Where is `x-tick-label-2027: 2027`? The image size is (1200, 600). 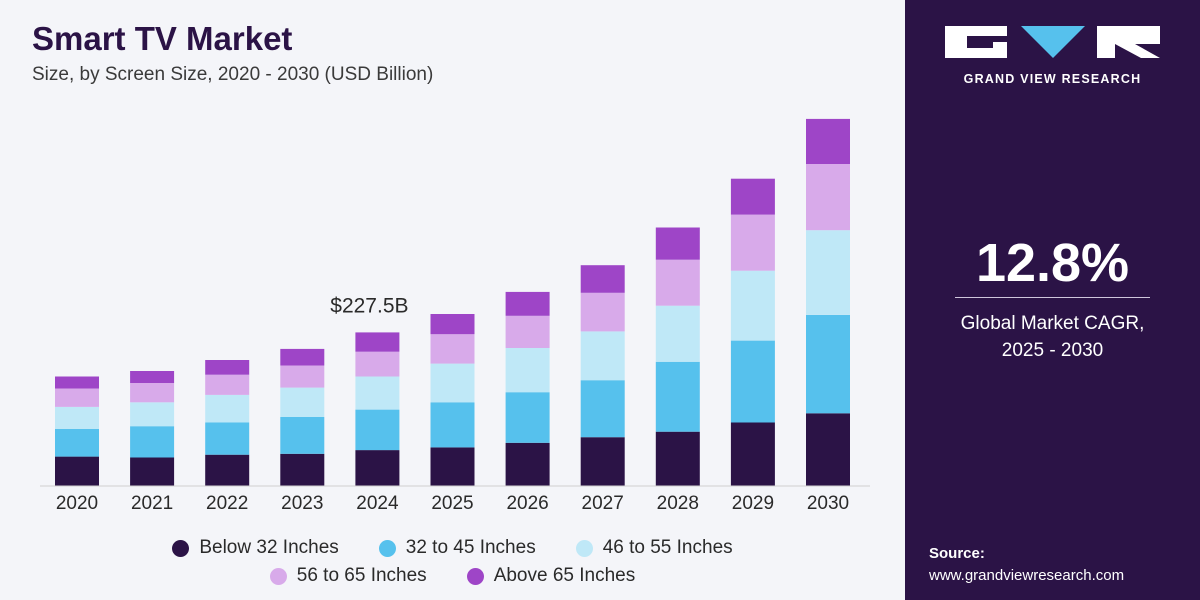 x-tick-label-2027: 2027 is located at coordinates (603, 503).